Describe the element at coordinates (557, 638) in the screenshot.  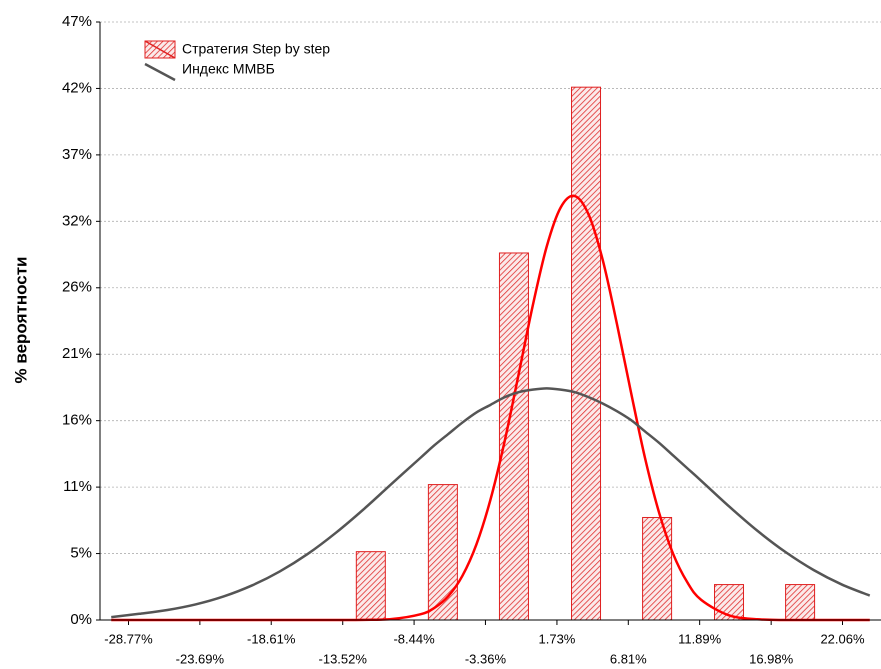
I see `x-tick-label: 1.73%` at that location.